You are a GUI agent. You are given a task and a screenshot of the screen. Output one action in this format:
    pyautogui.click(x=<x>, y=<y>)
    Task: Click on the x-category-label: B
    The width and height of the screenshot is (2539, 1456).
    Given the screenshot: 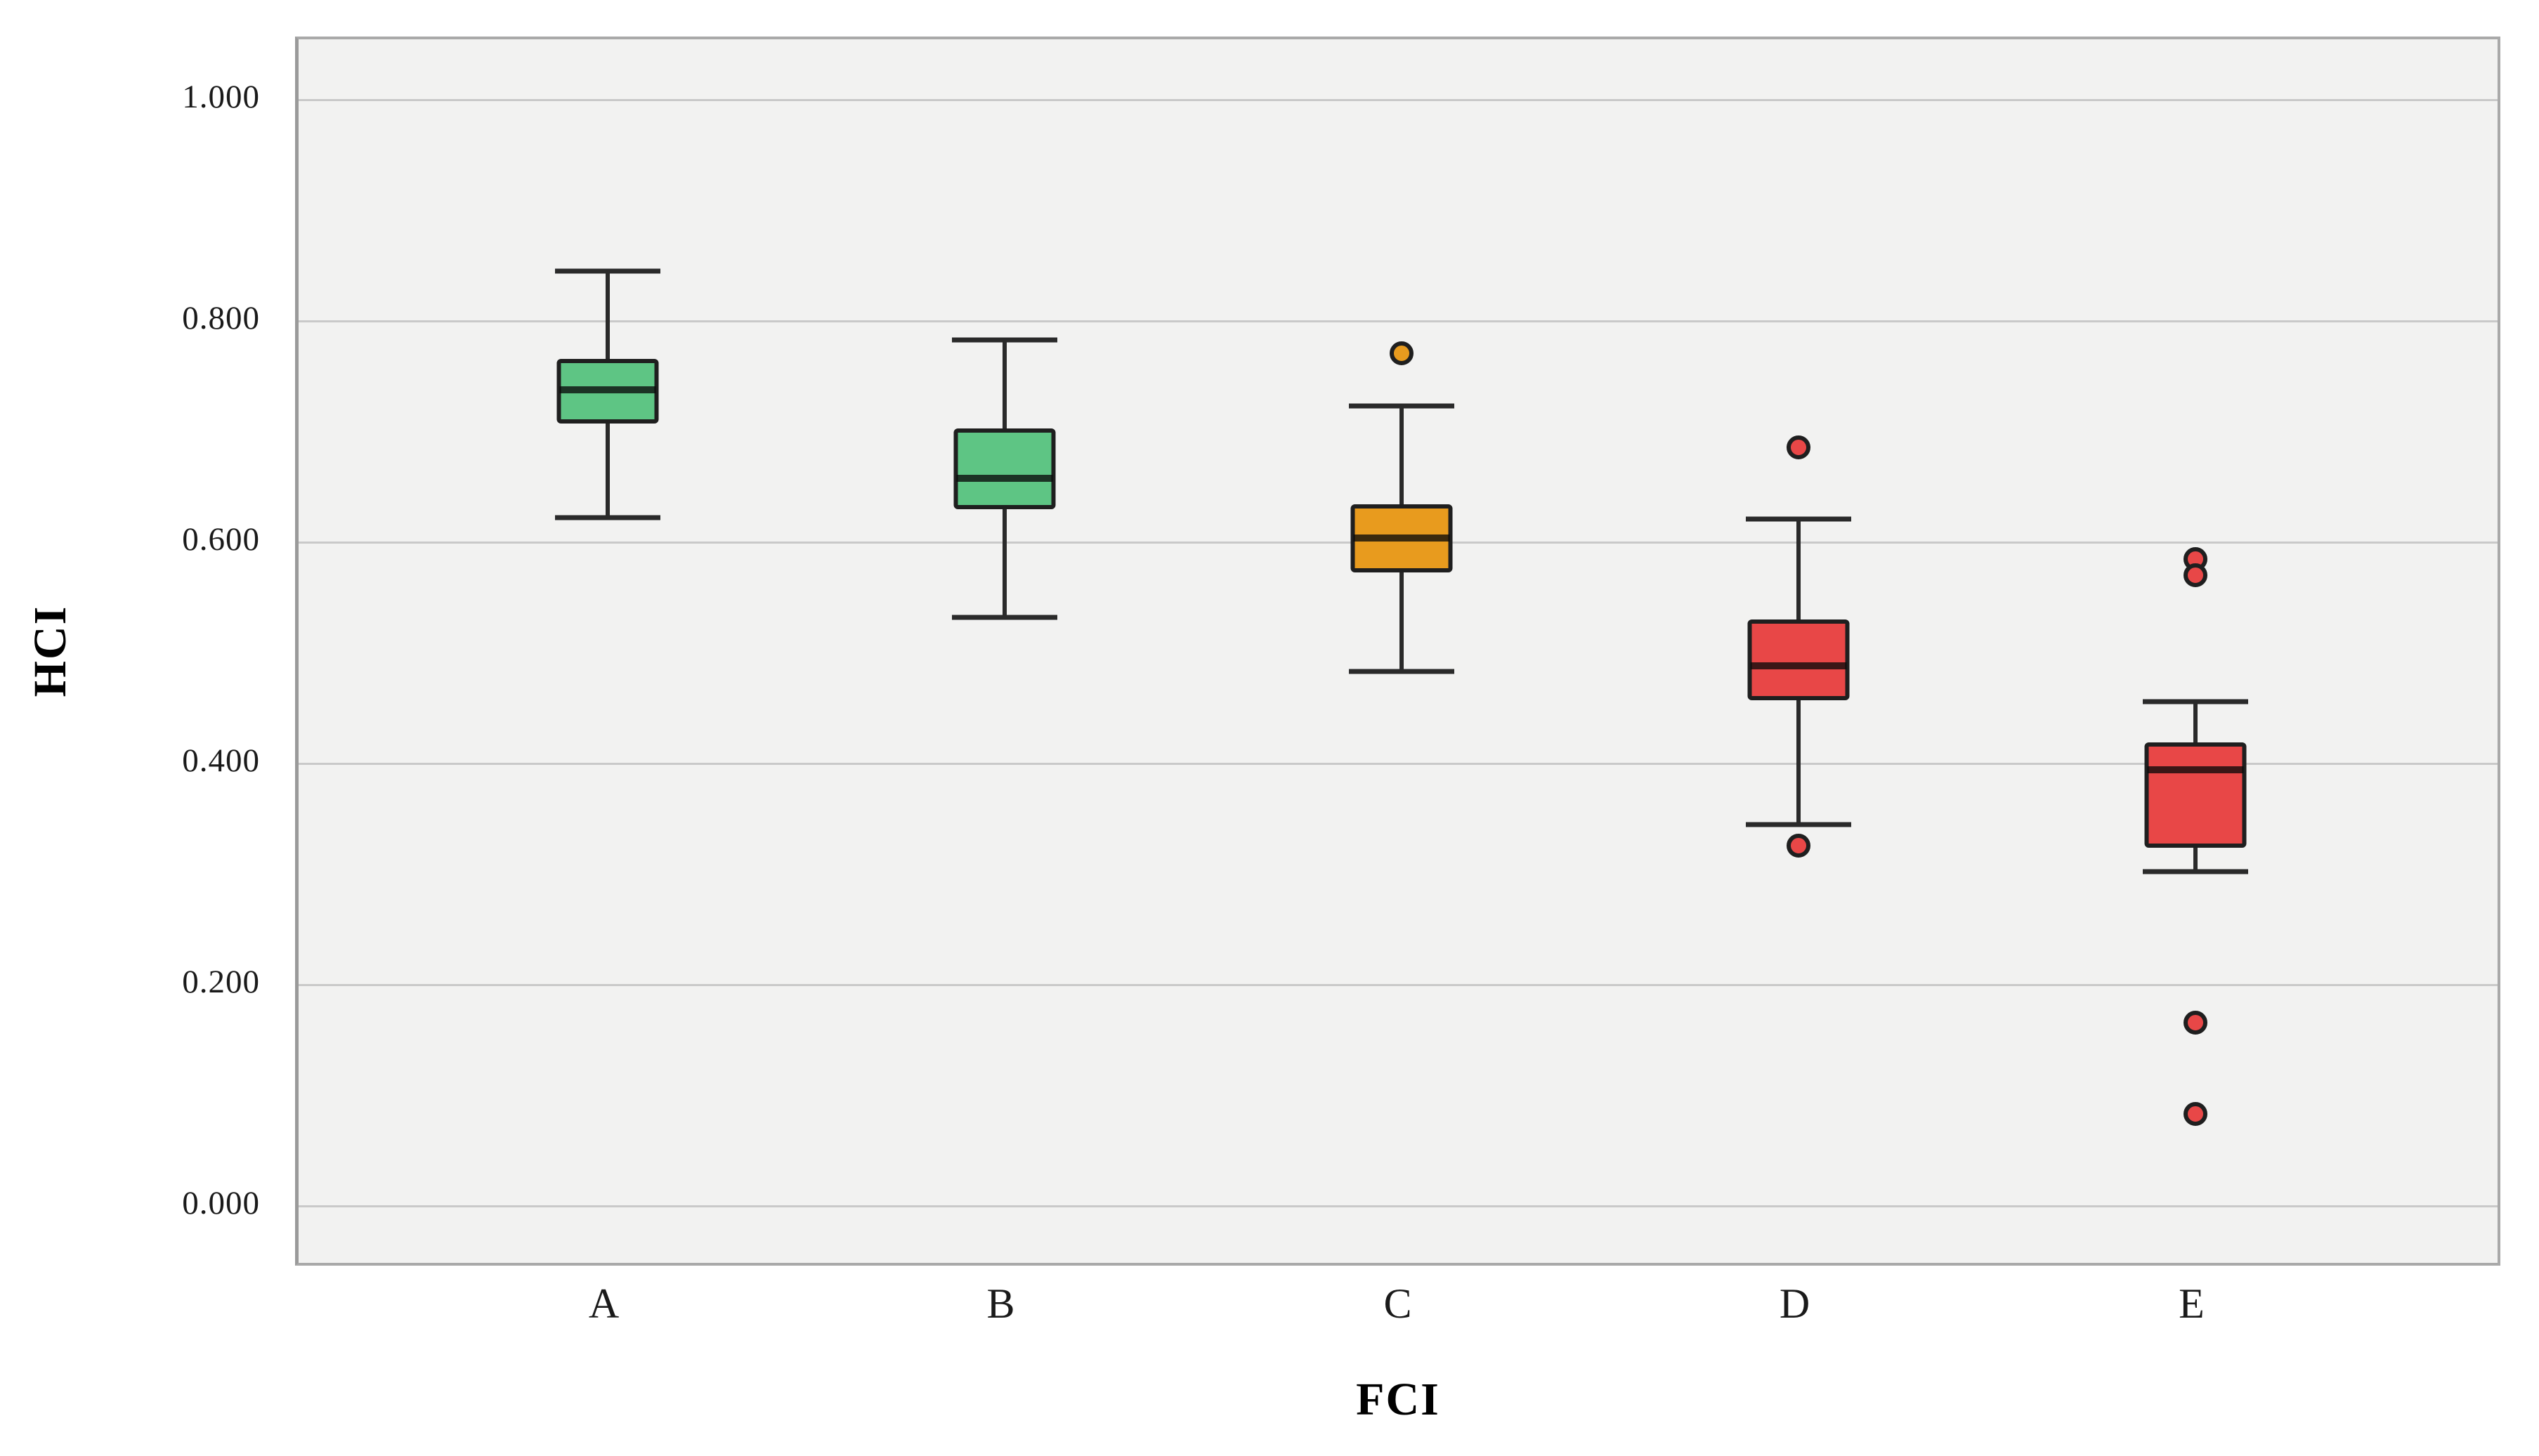 What is the action you would take?
    pyautogui.click(x=1000, y=1303)
    